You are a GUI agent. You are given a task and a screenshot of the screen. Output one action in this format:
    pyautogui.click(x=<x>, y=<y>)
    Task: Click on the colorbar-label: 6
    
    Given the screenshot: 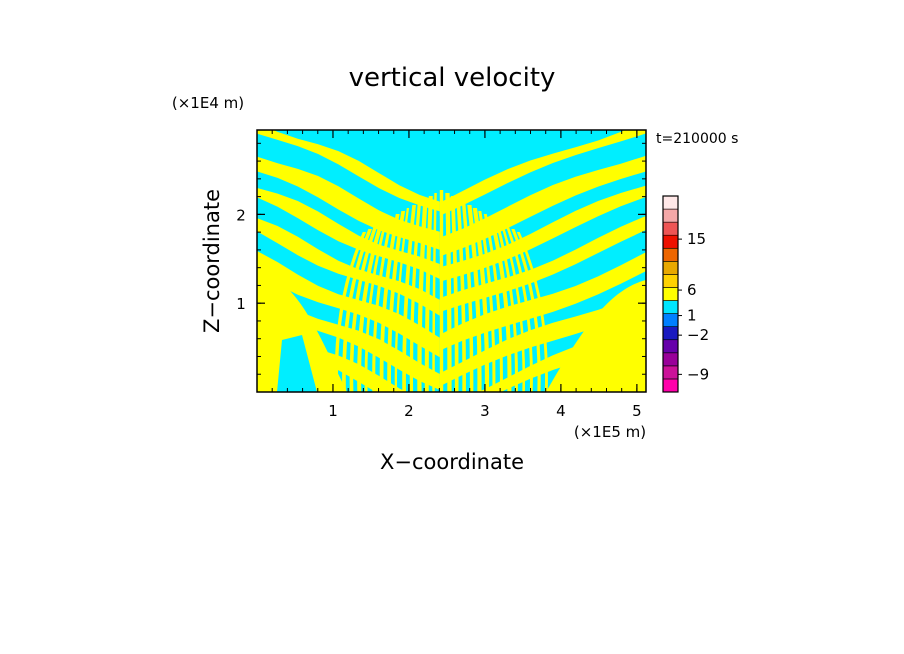 What is the action you would take?
    pyautogui.click(x=692, y=290)
    